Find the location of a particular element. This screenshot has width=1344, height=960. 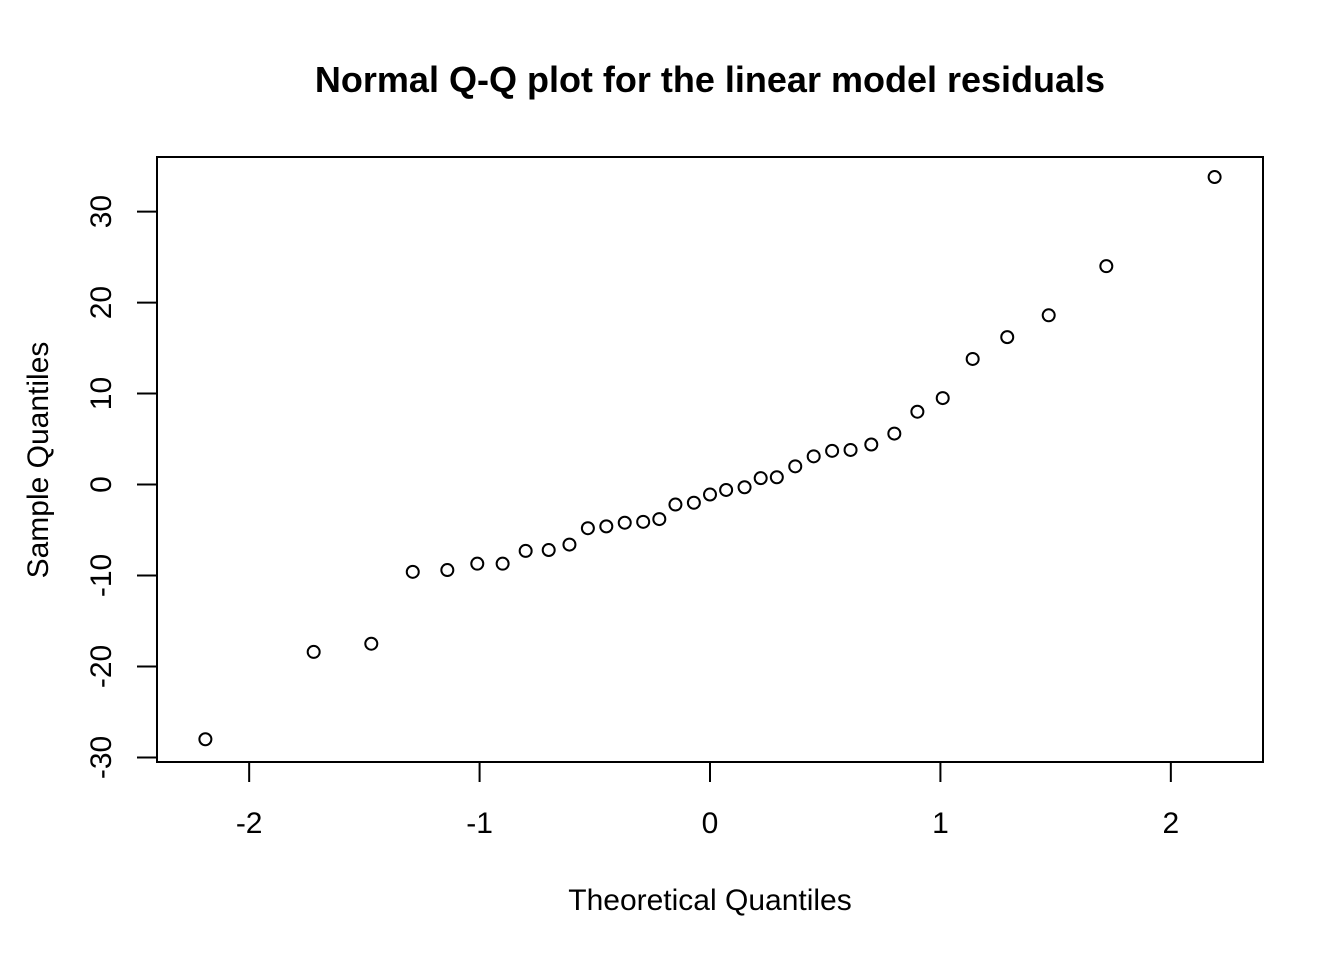

x-axis: -2 -1 0 1 2 is located at coordinates (707, 800).